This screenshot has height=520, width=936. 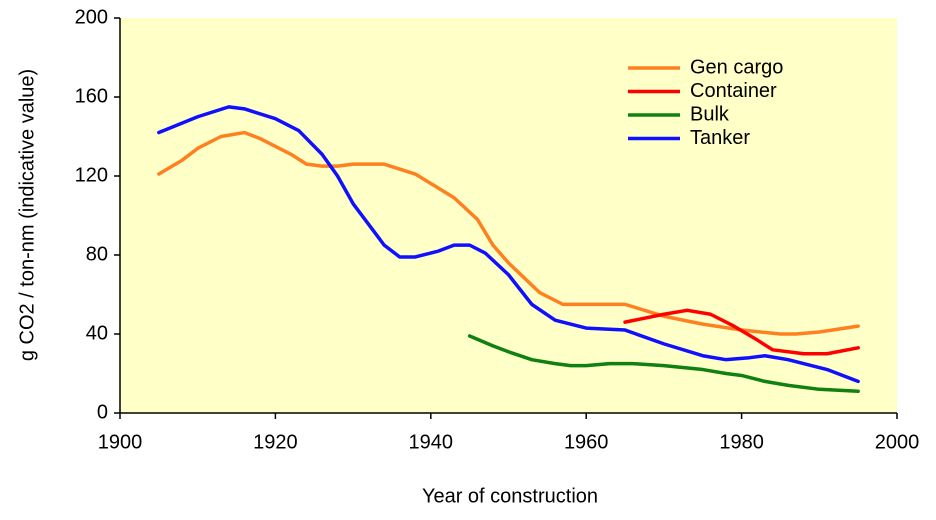 What do you see at coordinates (120, 442) in the screenshot?
I see `x-tick-label: 1900` at bounding box center [120, 442].